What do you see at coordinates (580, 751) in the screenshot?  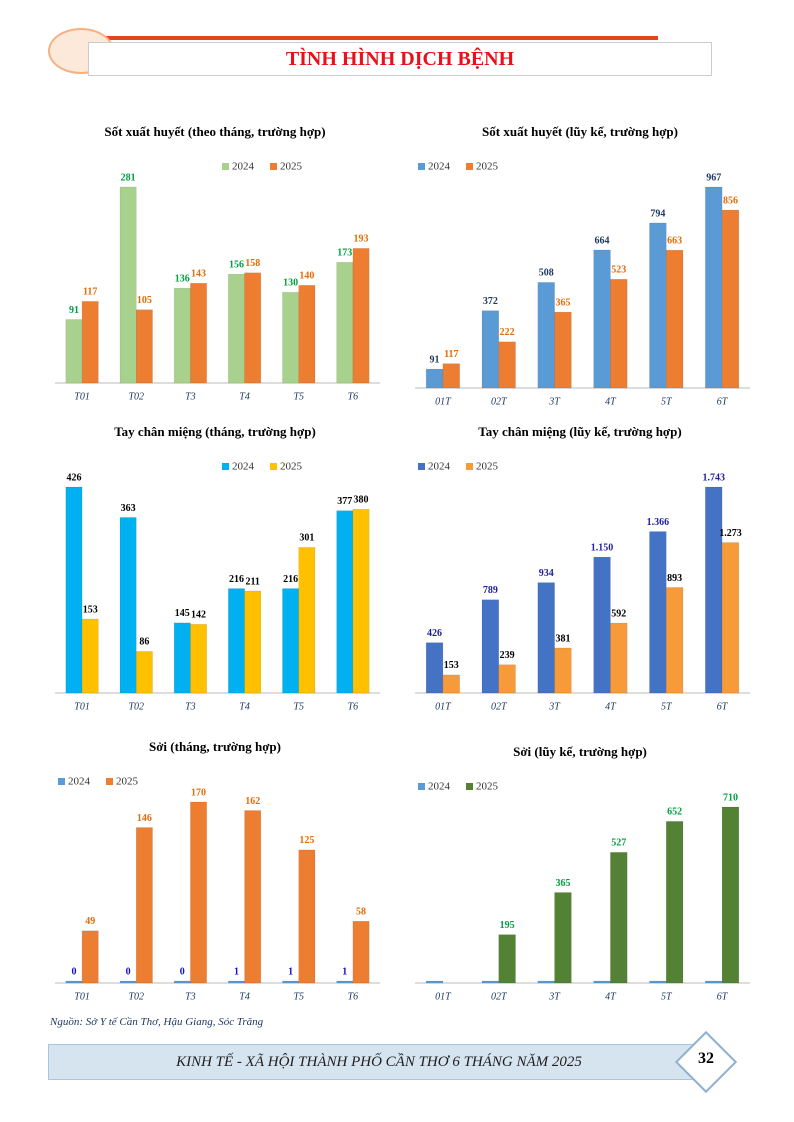 I see `chart-title: Sởi (lũy kế, trường hợp)` at bounding box center [580, 751].